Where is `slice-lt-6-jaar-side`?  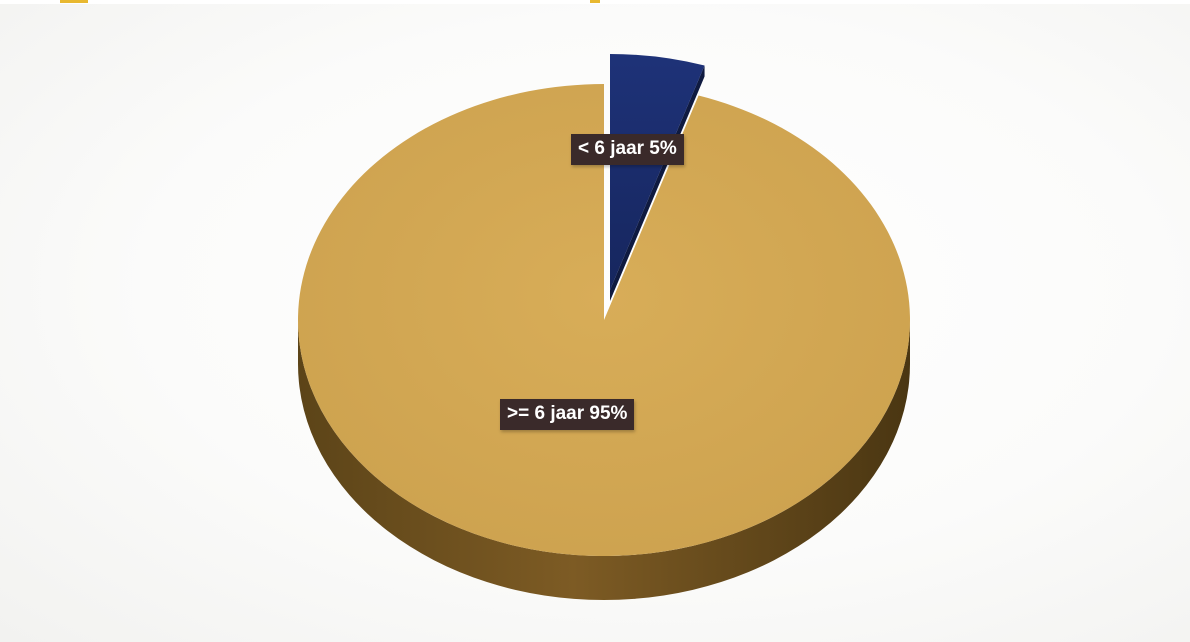
slice-lt-6-jaar-side is located at coordinates (657, 183).